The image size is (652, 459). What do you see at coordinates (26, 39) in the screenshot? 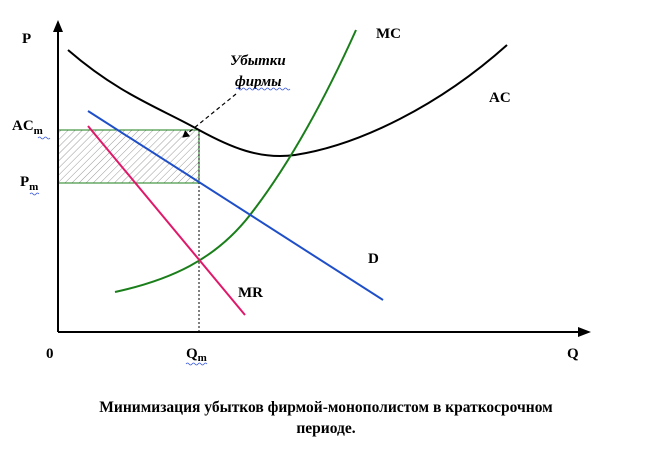
I see `y-axis-label: P` at bounding box center [26, 39].